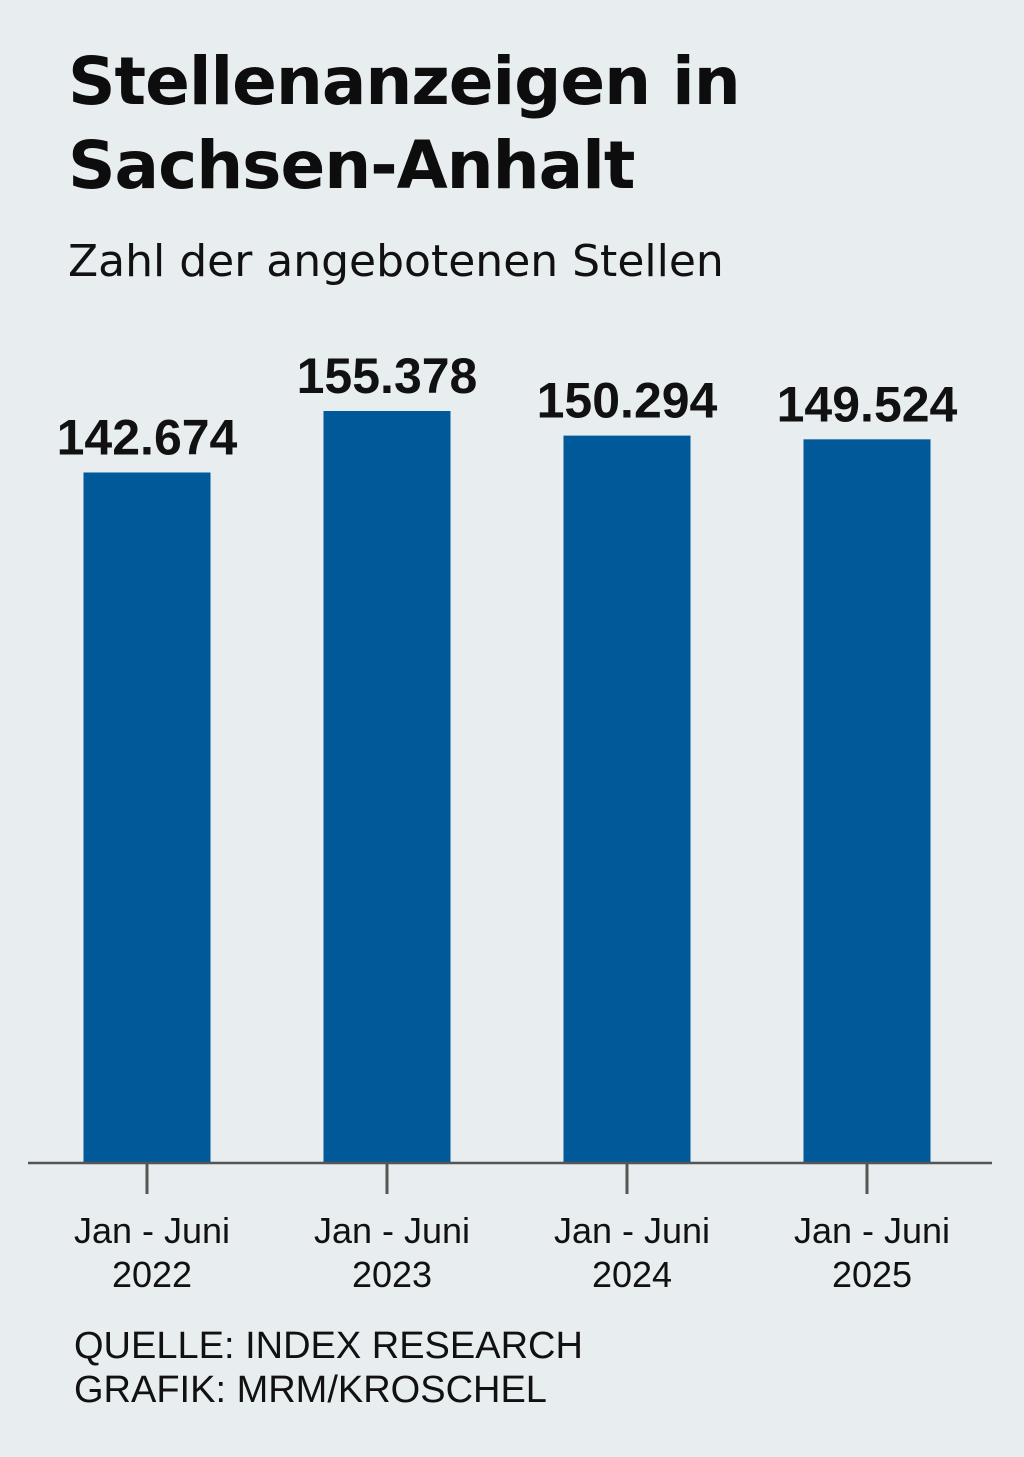 Image resolution: width=1024 pixels, height=1457 pixels. I want to click on credit-note: GRAFIK: MRM/KROSCHEL, so click(310, 1390).